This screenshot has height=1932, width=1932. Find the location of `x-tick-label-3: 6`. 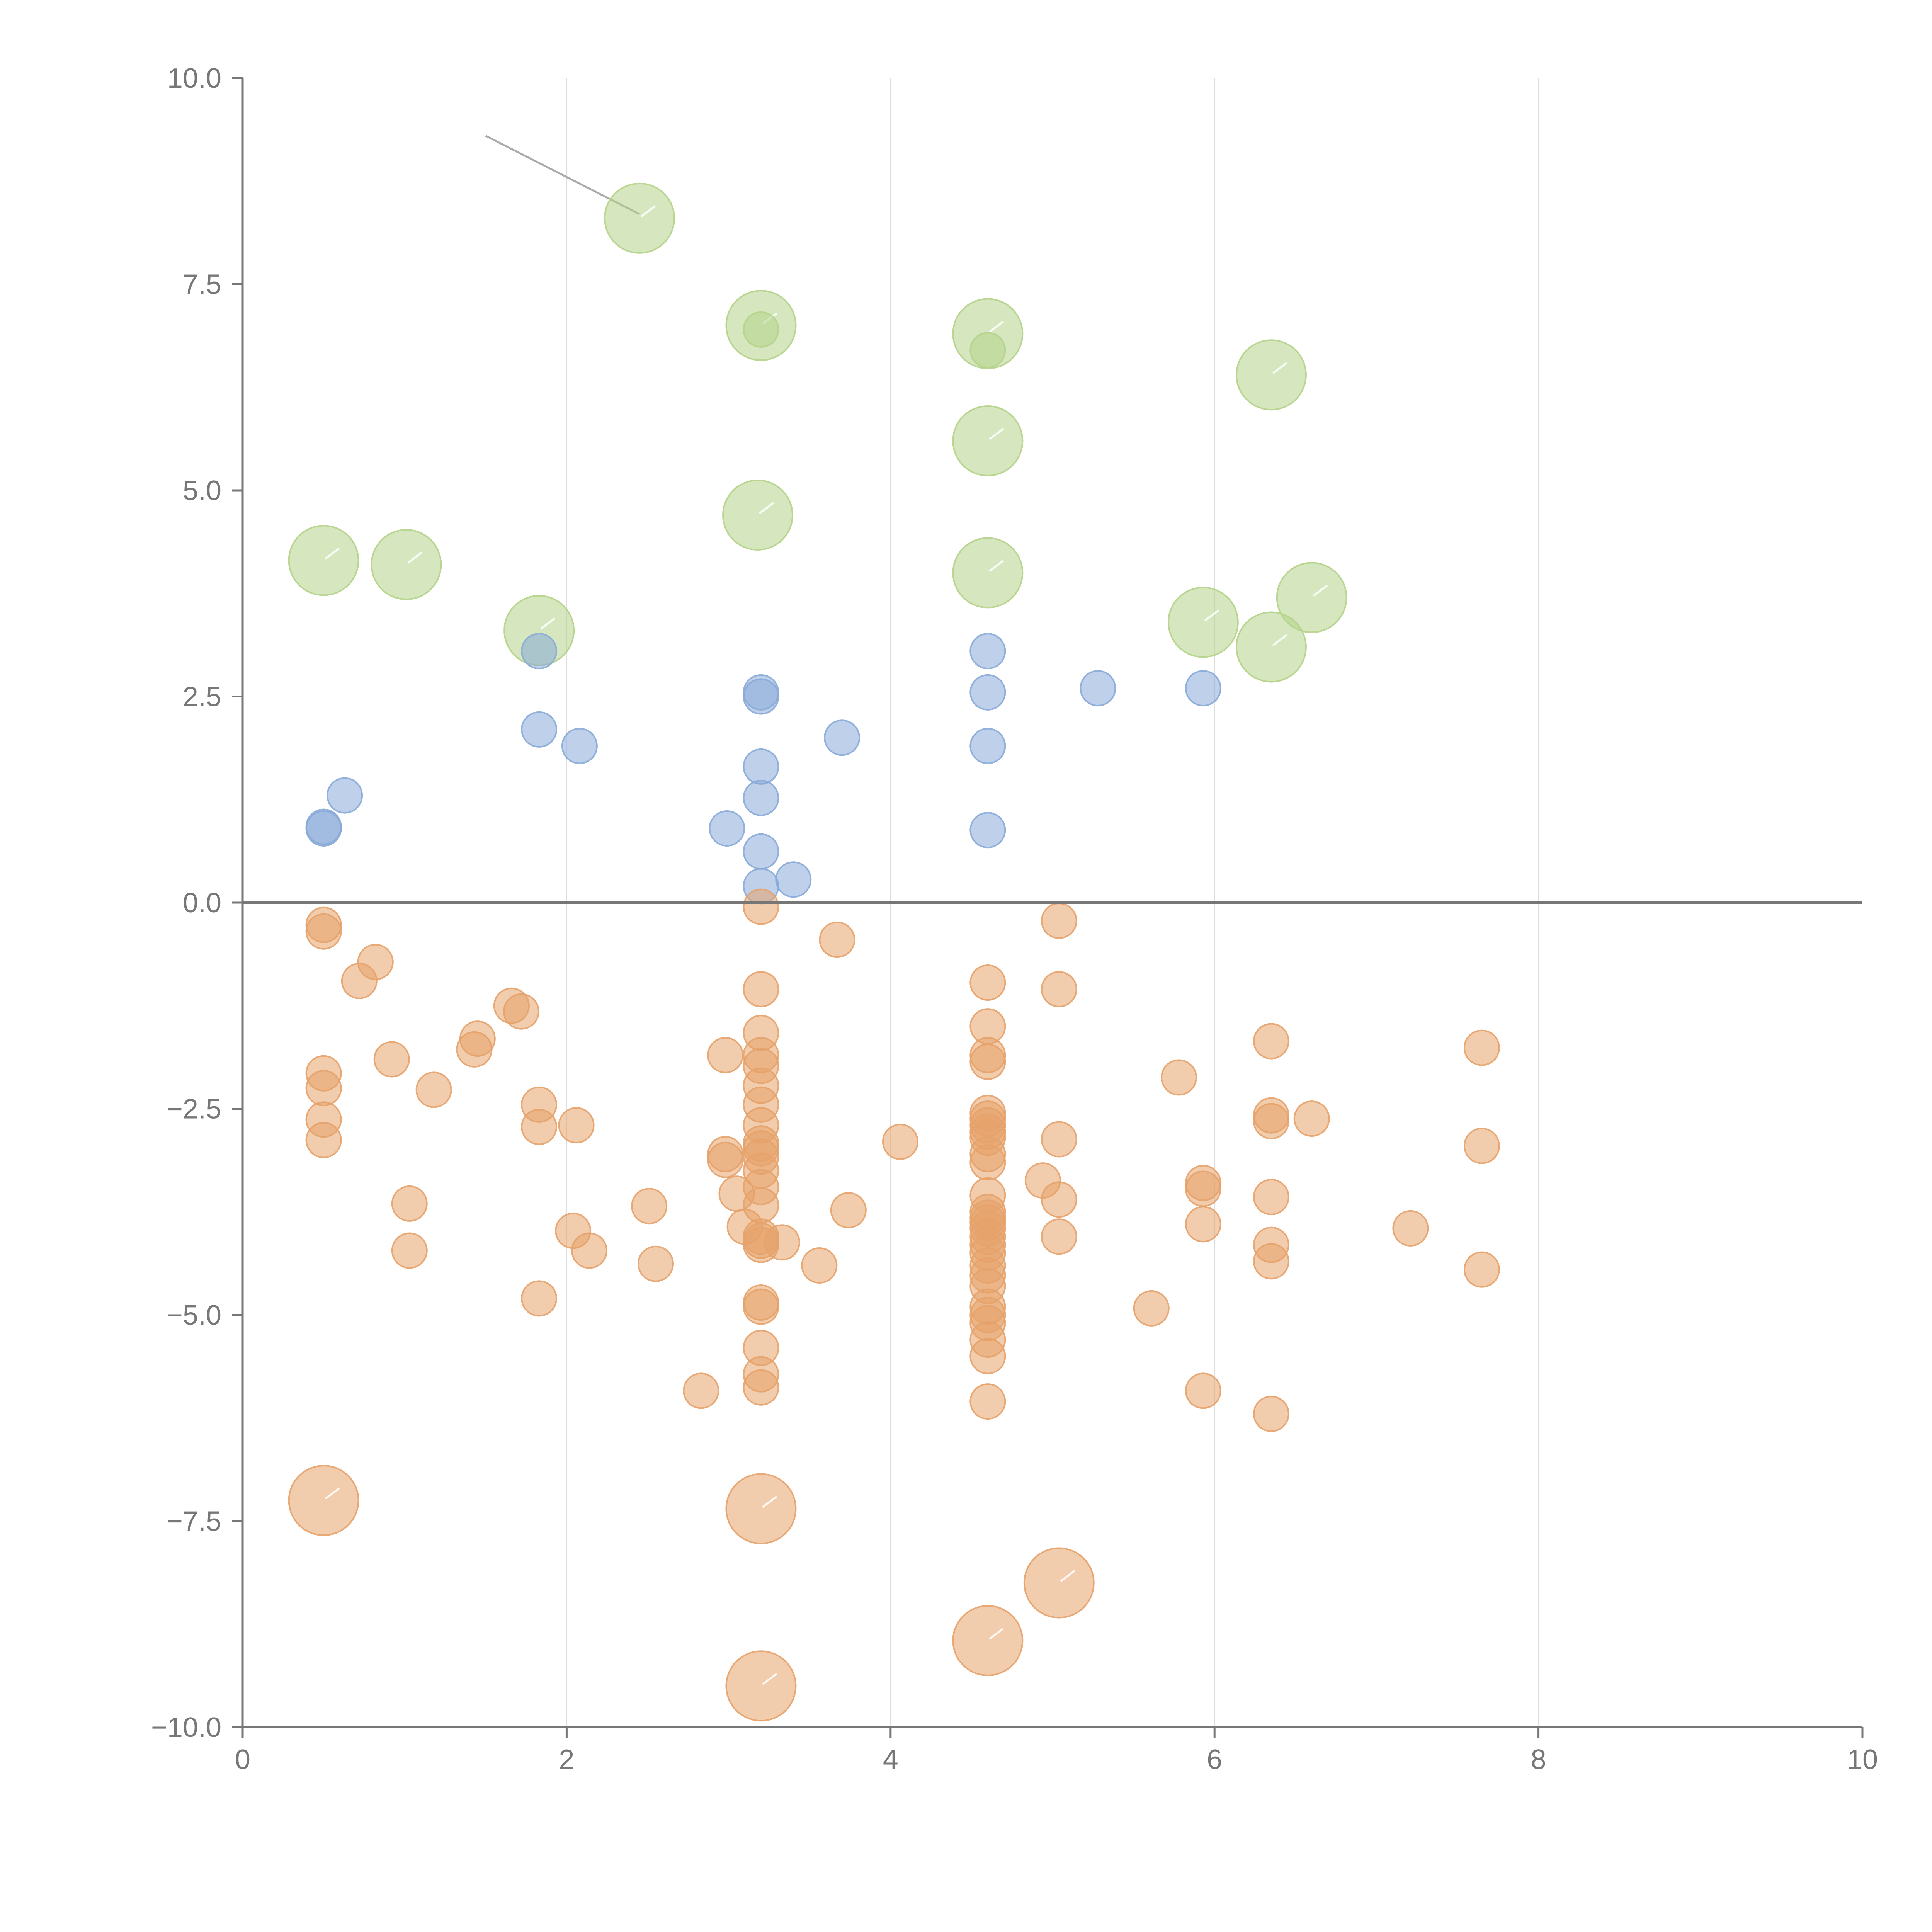

x-tick-label-3: 6 is located at coordinates (1214, 1759).